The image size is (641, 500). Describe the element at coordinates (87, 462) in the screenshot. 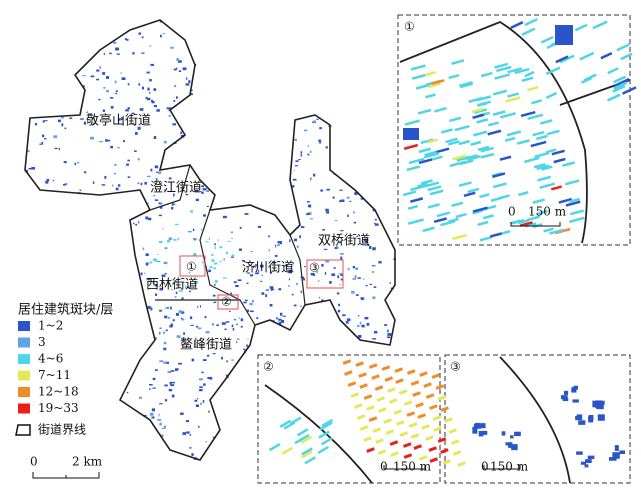

I see `scale-label: 2 km` at that location.